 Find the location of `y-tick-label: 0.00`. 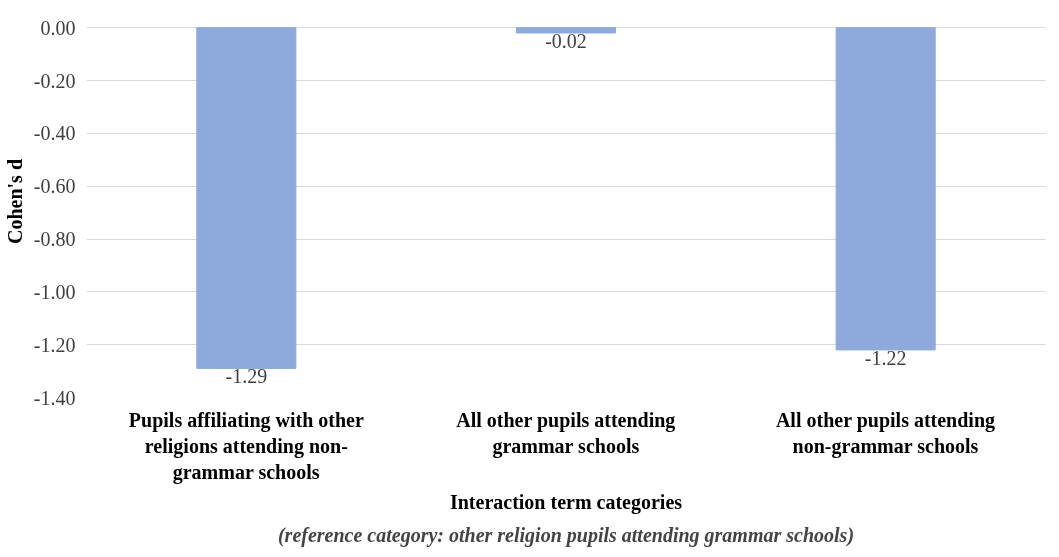

y-tick-label: 0.00 is located at coordinates (58, 27).